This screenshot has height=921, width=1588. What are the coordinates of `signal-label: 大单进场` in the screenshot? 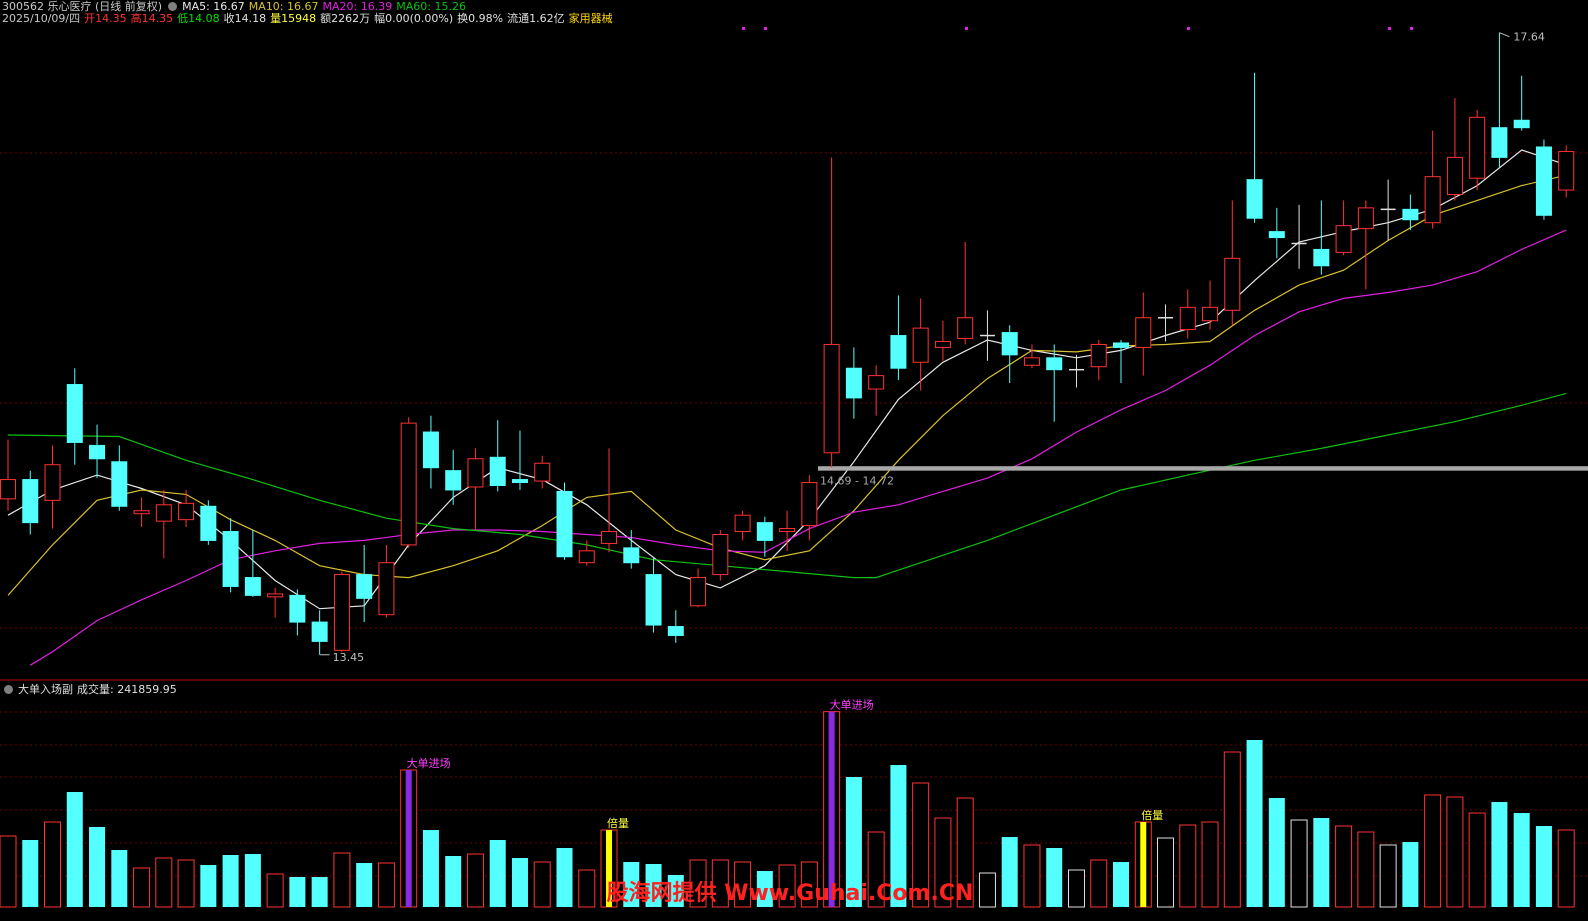 It's located at (852, 705).